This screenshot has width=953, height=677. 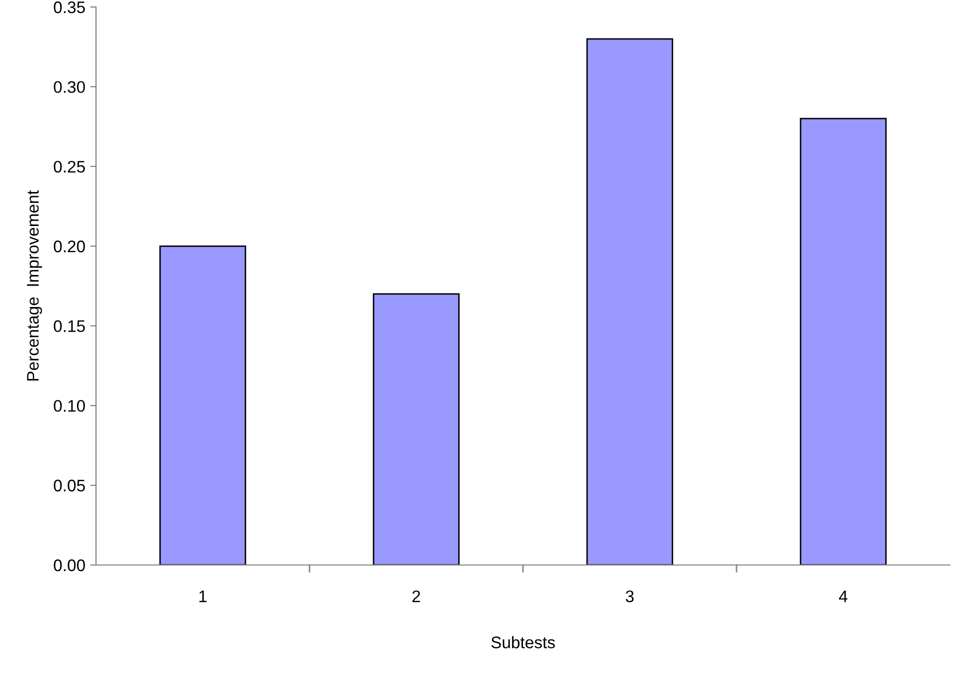 I want to click on x-tick-label: 4, so click(x=843, y=596).